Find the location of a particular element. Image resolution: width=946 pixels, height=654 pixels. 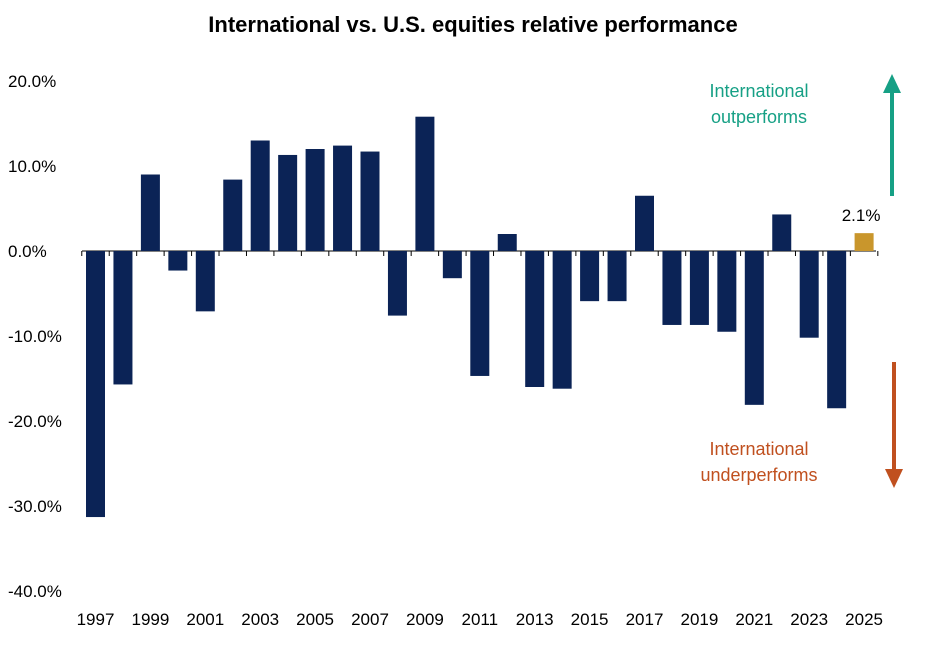

bar-2006 is located at coordinates (343, 198).